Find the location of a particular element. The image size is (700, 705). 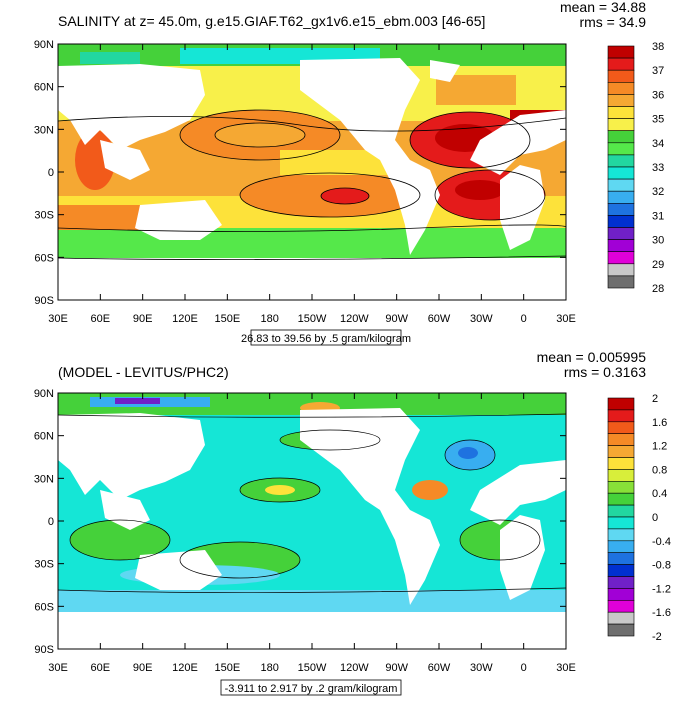

colorbar-label: 38 is located at coordinates (658, 47).